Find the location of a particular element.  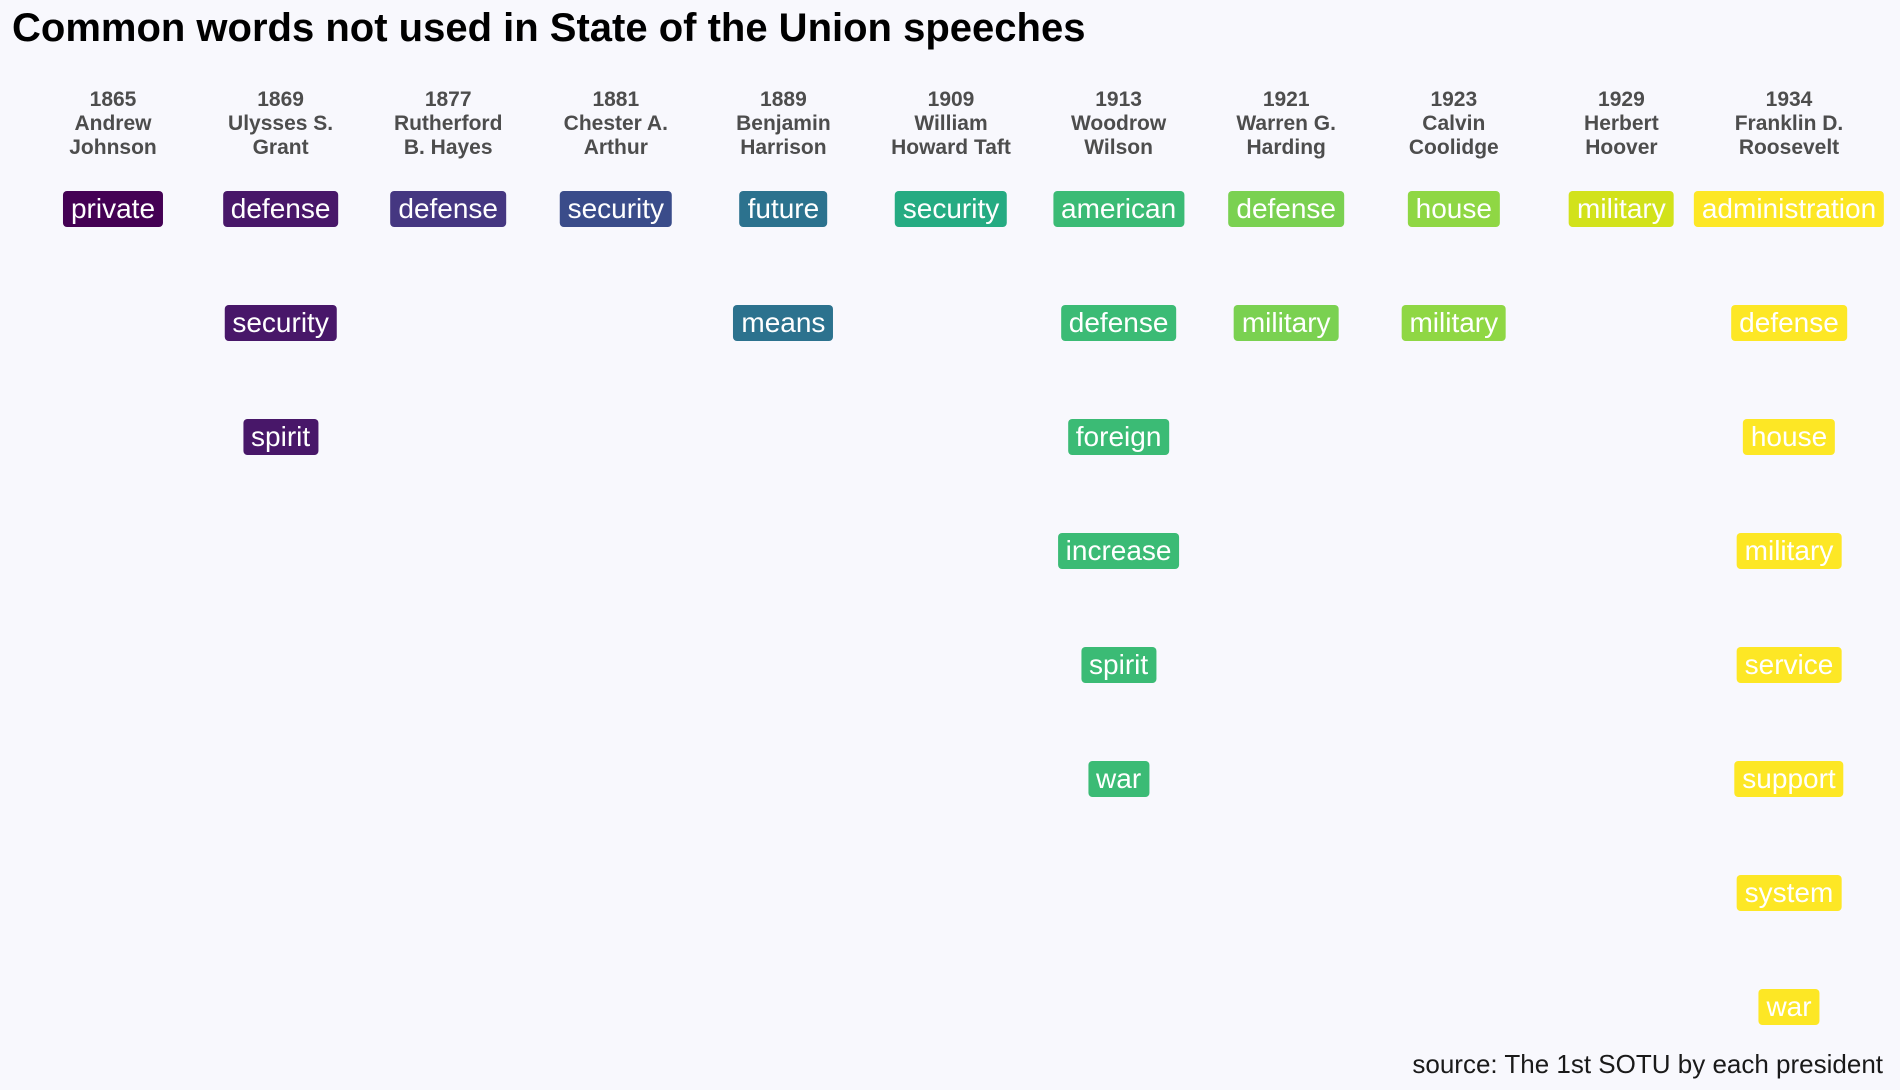

column-header-1909: 1909 William Howard Taft is located at coordinates (951, 124).